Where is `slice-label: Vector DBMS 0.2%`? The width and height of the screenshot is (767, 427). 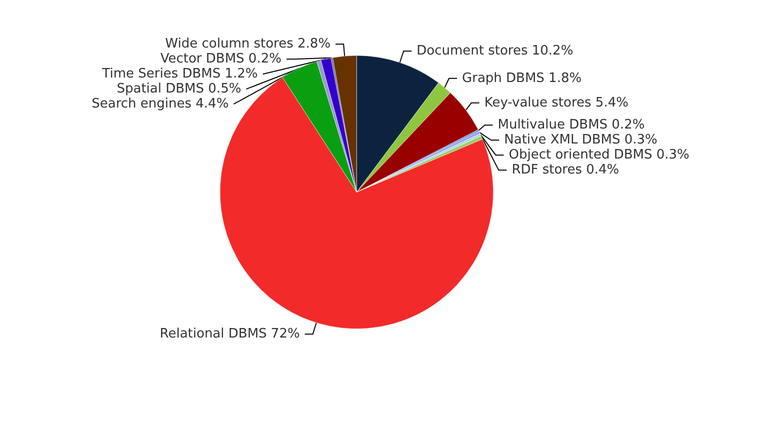 slice-label: Vector DBMS 0.2% is located at coordinates (221, 59).